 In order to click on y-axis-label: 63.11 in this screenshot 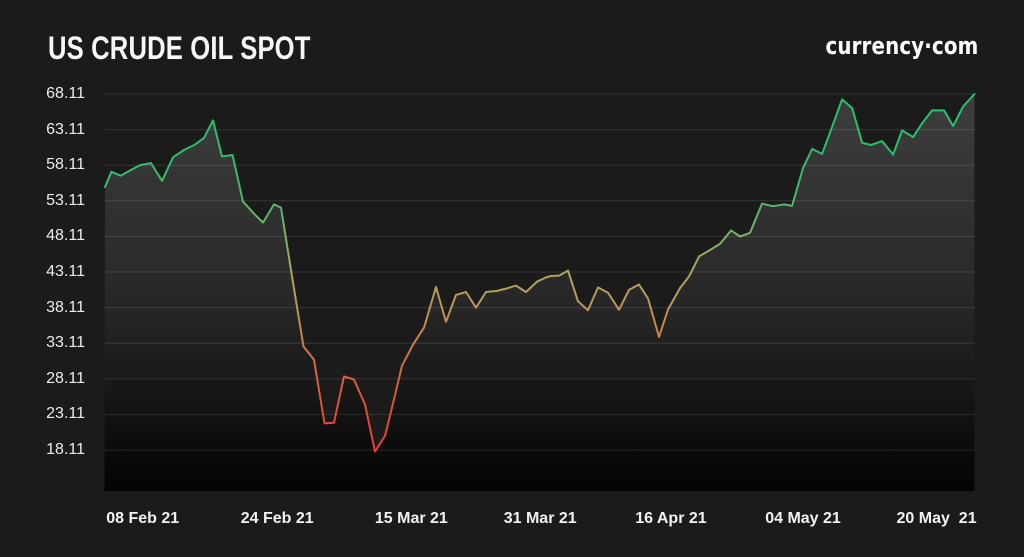, I will do `click(65, 129)`.